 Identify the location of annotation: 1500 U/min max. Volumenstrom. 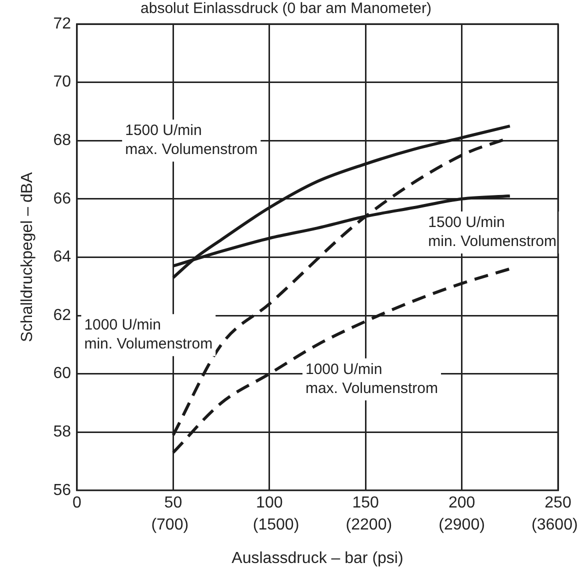
(191, 140).